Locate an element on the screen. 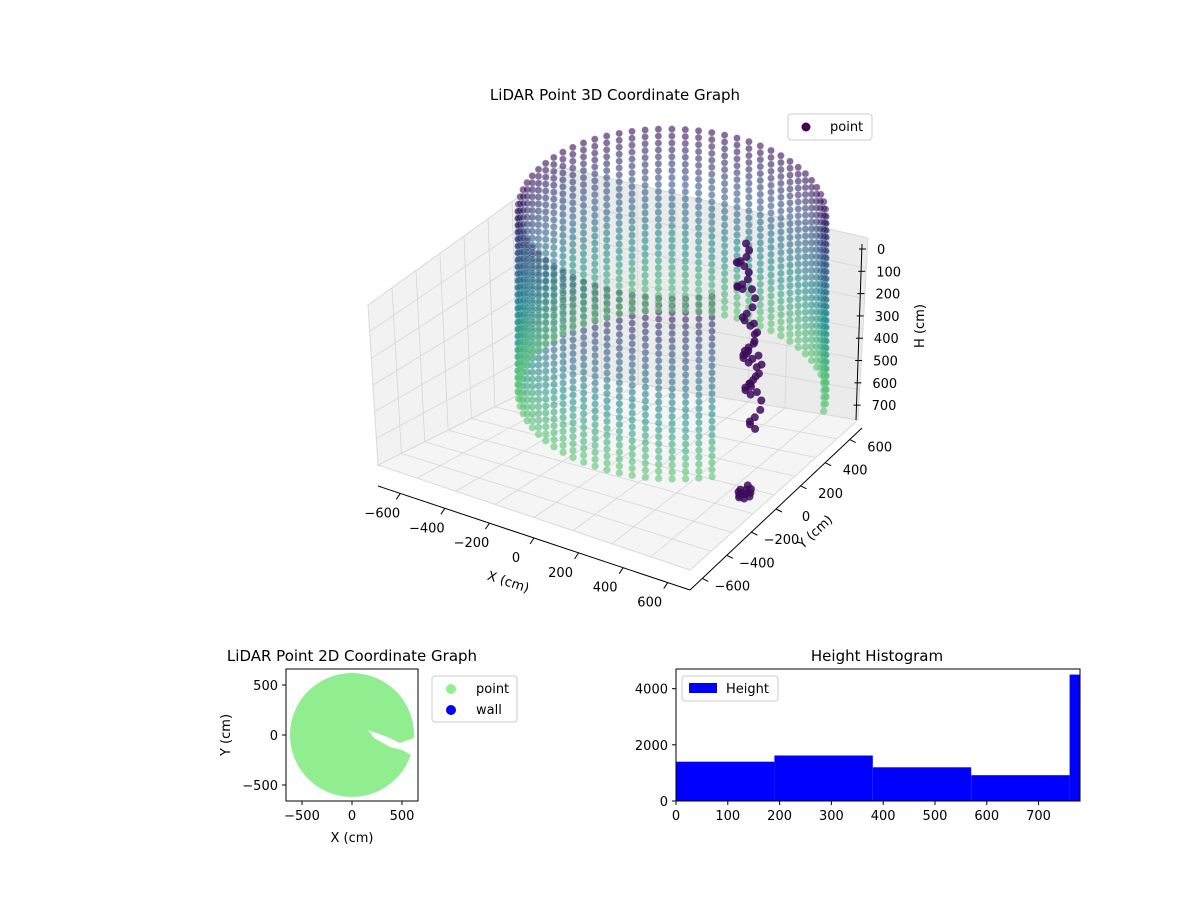 This screenshot has width=1200, height=904. x-tick-label-histogram: 700 is located at coordinates (1038, 816).